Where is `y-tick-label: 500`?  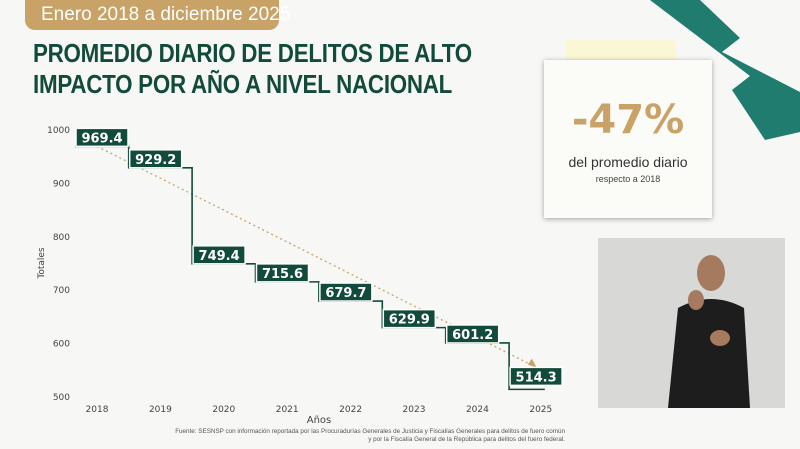 y-tick-label: 500 is located at coordinates (61, 398).